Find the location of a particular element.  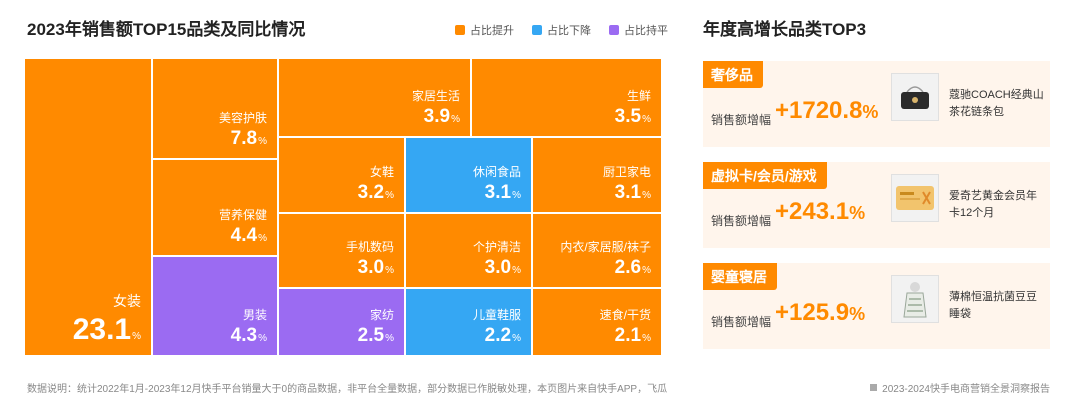

sleeping-bag-icon is located at coordinates (915, 299).